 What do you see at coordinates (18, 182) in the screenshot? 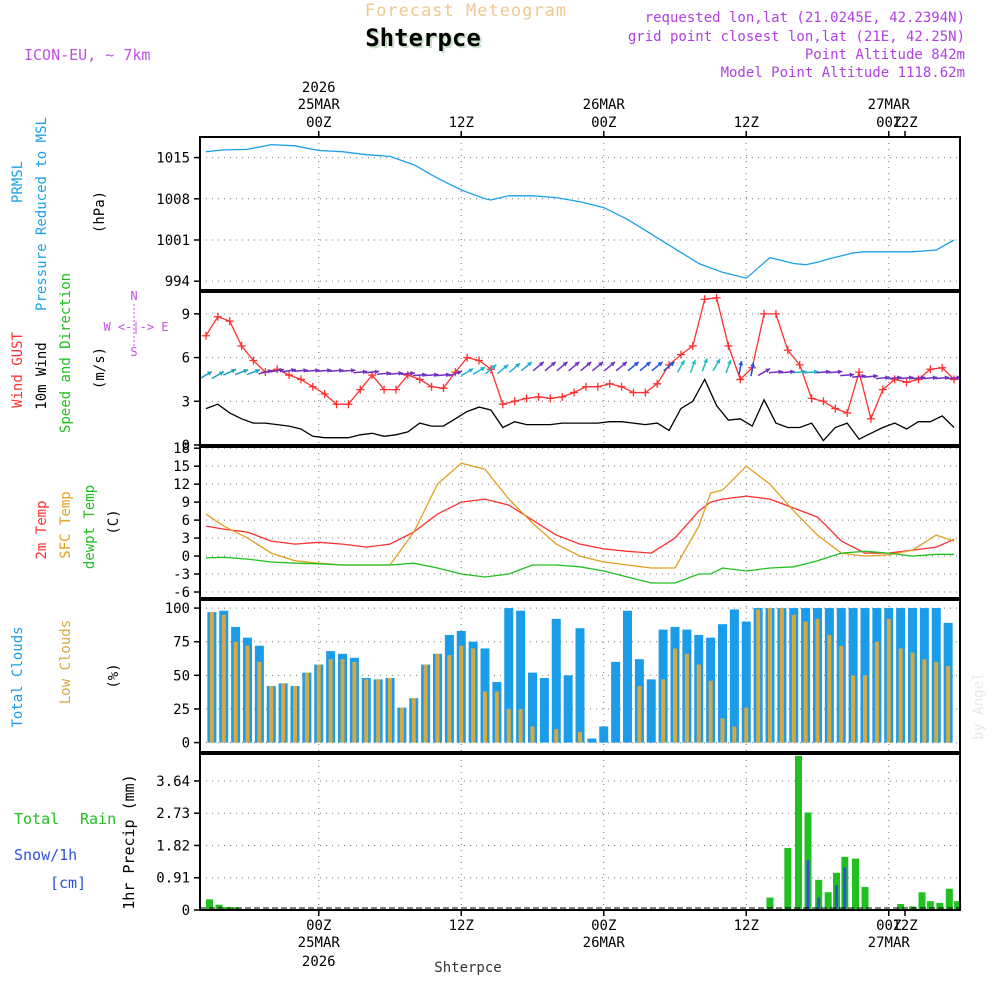
I see `pressure-label: PRMSL` at bounding box center [18, 182].